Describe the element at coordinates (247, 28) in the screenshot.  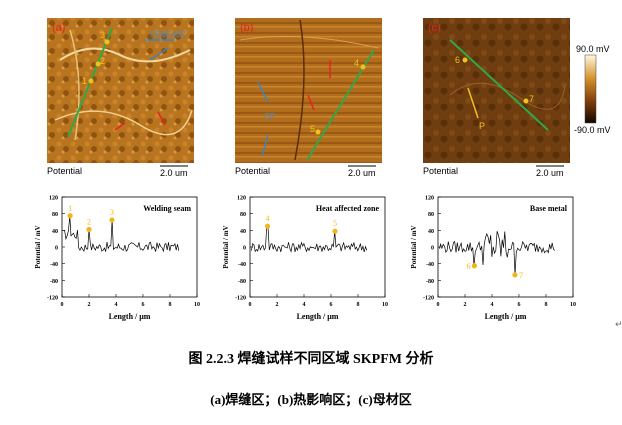
I see `panel-b-label: (b)` at that location.